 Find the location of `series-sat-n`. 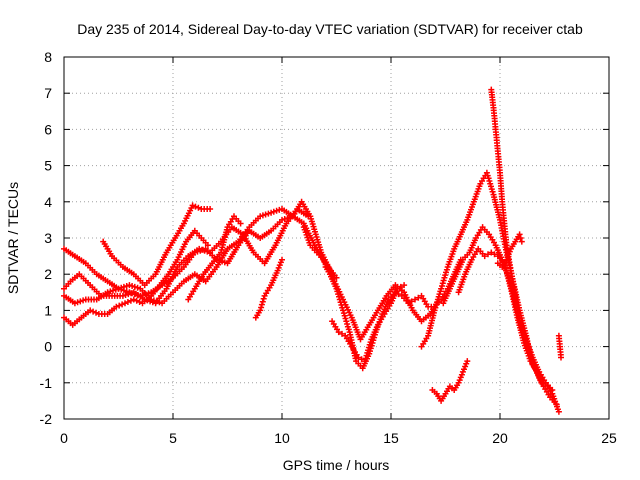

series-sat-n is located at coordinates (522, 239).